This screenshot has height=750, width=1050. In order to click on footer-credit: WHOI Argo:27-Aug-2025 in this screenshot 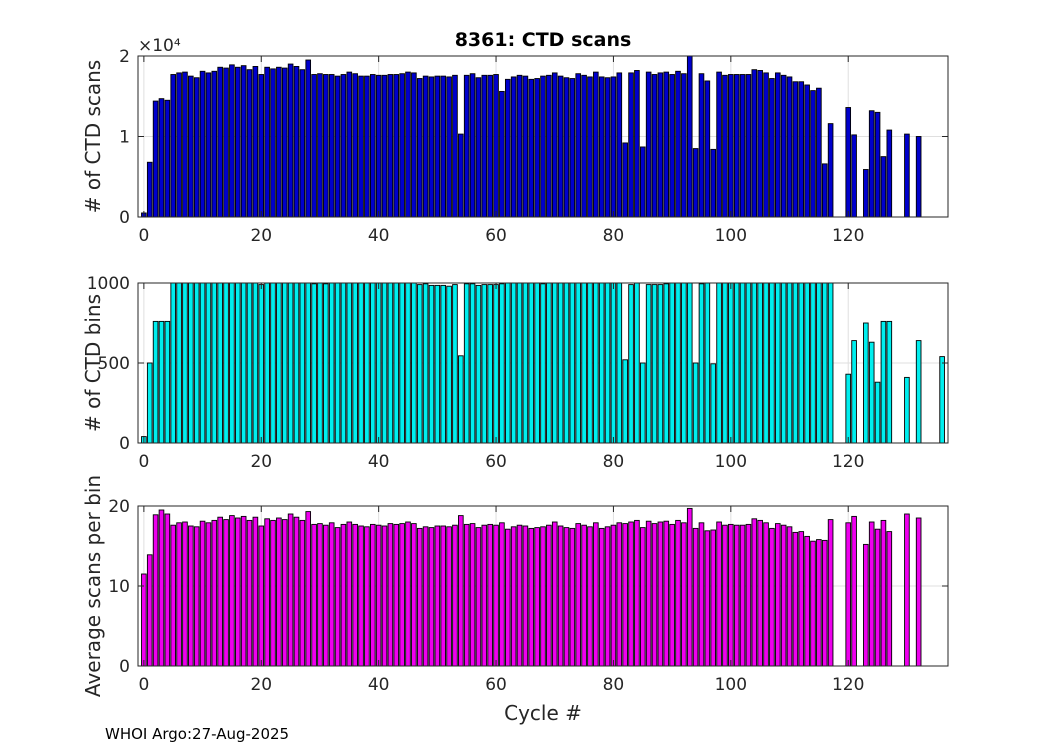, I will do `click(197, 734)`.